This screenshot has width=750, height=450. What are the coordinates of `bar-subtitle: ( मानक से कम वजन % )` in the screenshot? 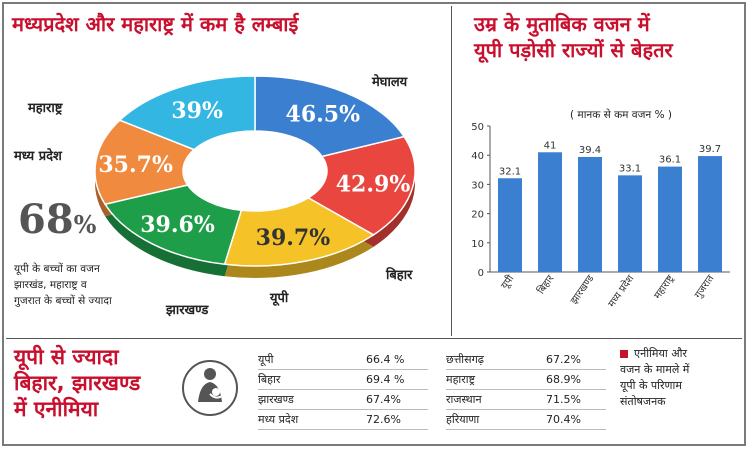 It's located at (621, 115).